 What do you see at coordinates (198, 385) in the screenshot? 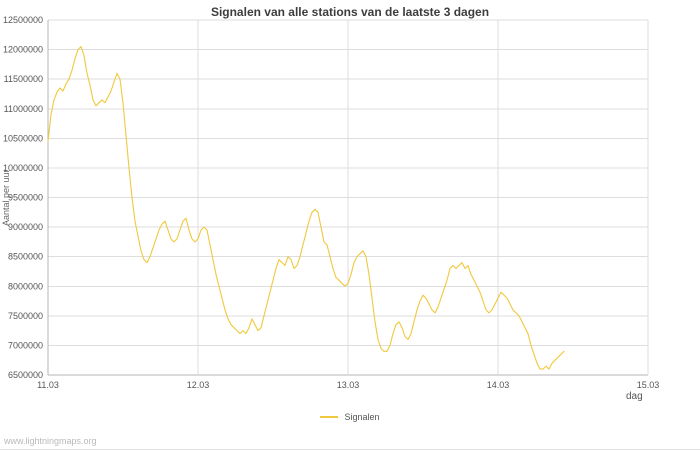
I see `svg-text: 12.03` at bounding box center [198, 385].